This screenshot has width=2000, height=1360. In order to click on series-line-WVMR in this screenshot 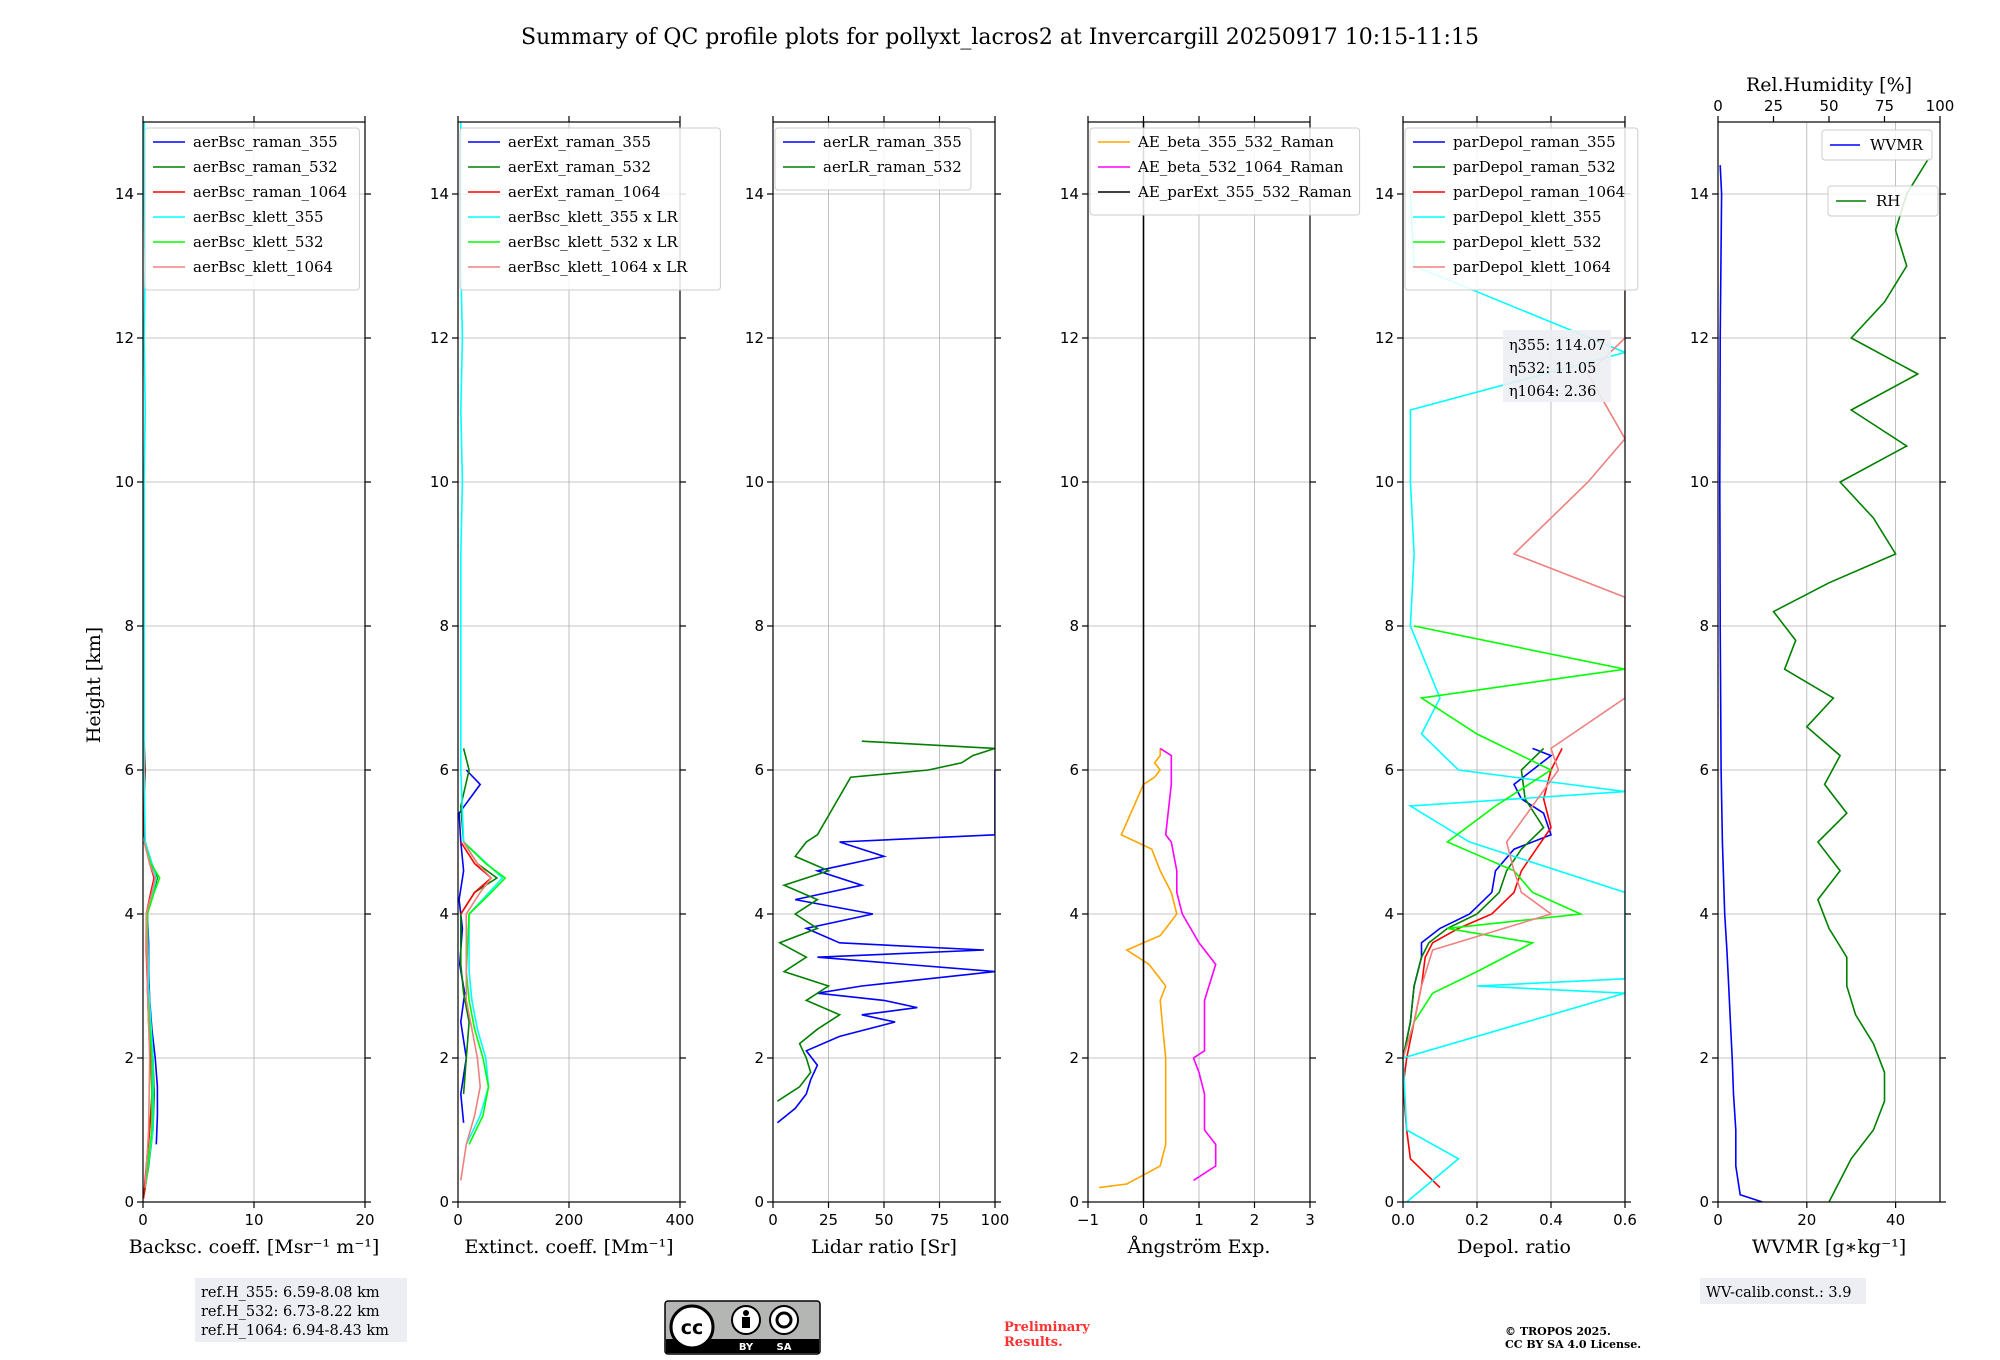, I will do `click(1741, 683)`.